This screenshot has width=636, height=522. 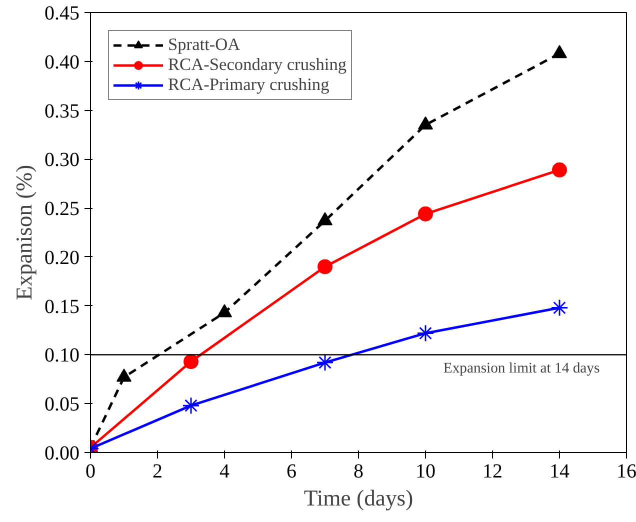 What do you see at coordinates (62, 307) in the screenshot?
I see `y-tick-label: 0.15` at bounding box center [62, 307].